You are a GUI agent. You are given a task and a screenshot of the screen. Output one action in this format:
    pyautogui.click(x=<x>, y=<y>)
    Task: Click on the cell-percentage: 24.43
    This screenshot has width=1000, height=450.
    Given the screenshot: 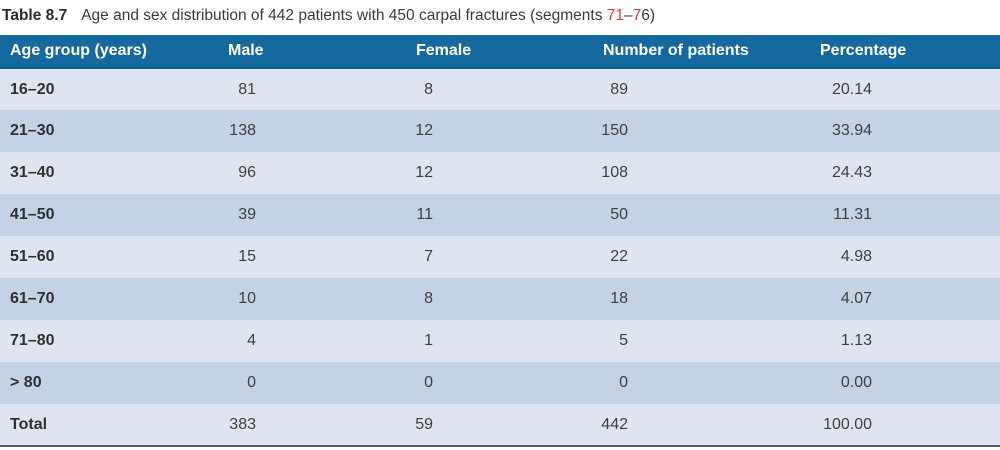 What is the action you would take?
    pyautogui.click(x=905, y=173)
    